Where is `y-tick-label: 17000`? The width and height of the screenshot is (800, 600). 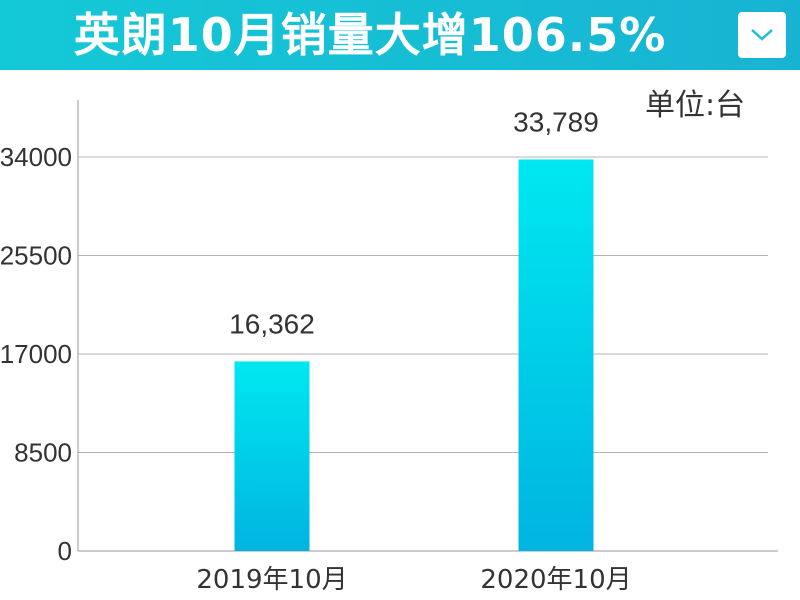
y-tick-label: 17000 is located at coordinates (36, 354).